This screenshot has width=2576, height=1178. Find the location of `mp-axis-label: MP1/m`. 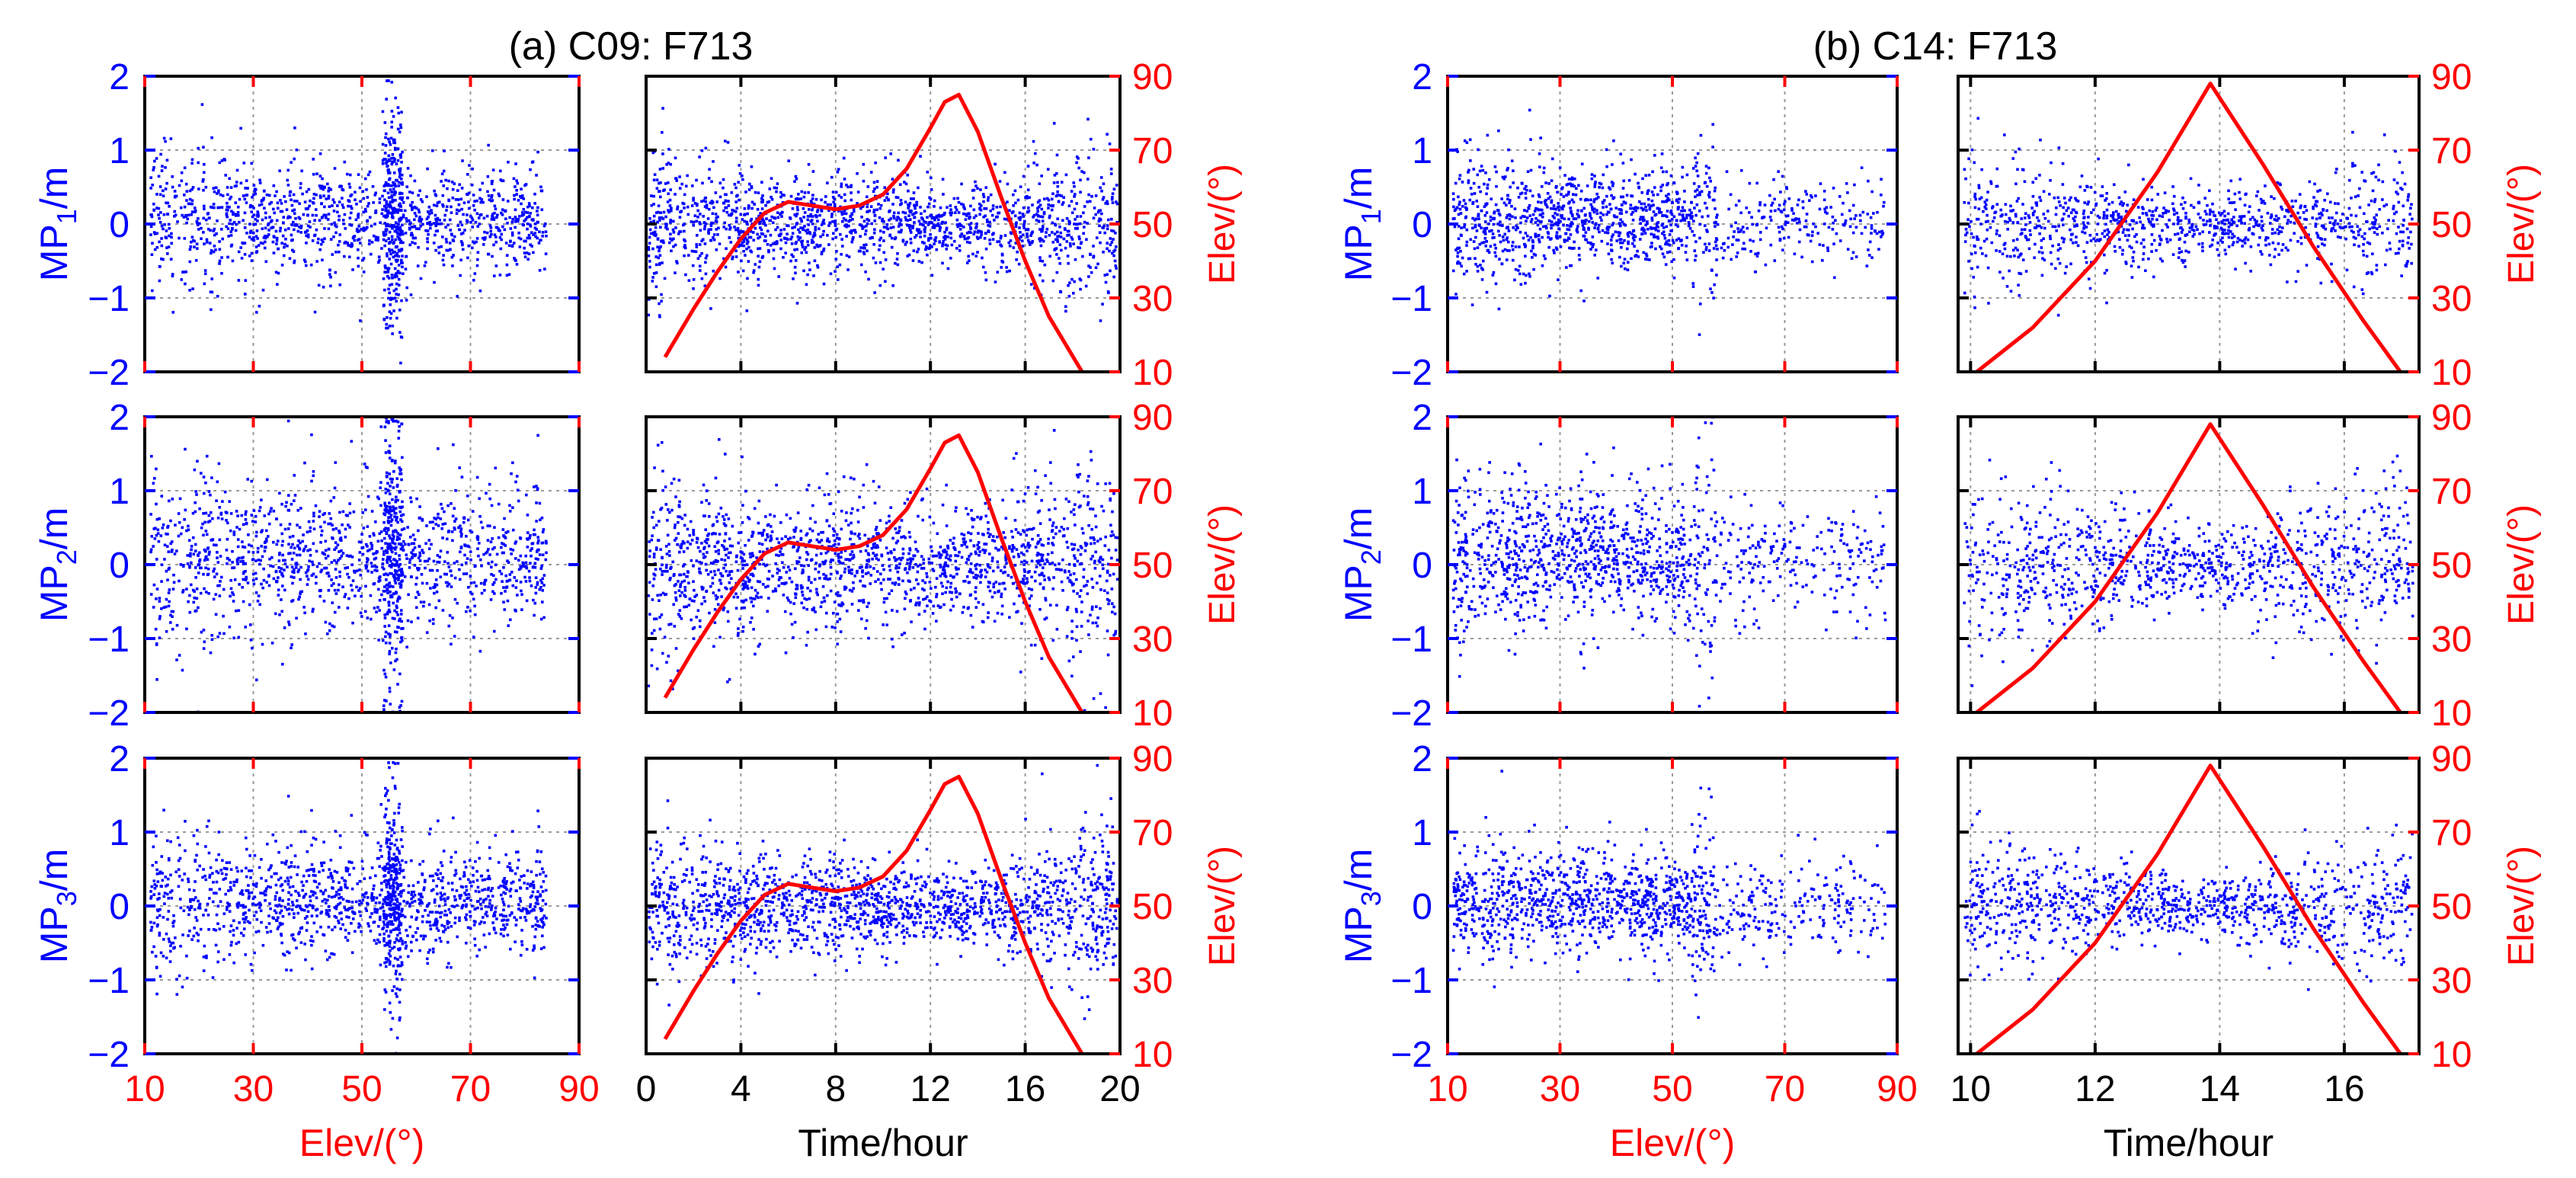

mp-axis-label: MP1/m is located at coordinates (57, 224).